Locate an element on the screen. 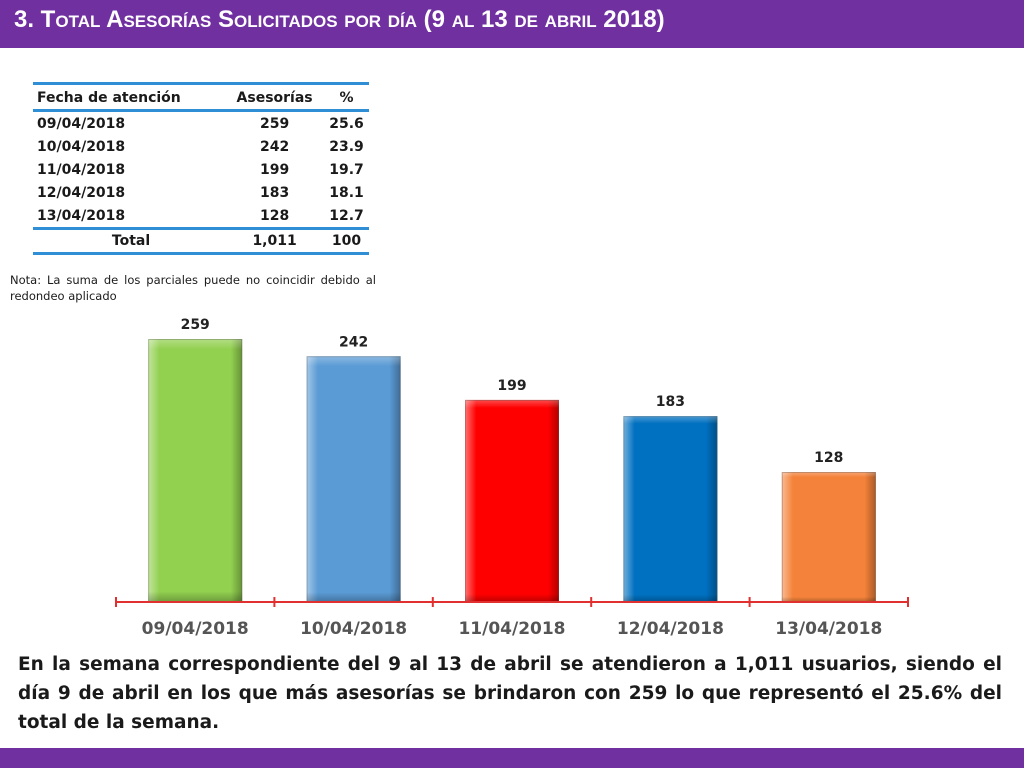 The height and width of the screenshot is (768, 1024). cell-percent: 19.7 is located at coordinates (346, 169).